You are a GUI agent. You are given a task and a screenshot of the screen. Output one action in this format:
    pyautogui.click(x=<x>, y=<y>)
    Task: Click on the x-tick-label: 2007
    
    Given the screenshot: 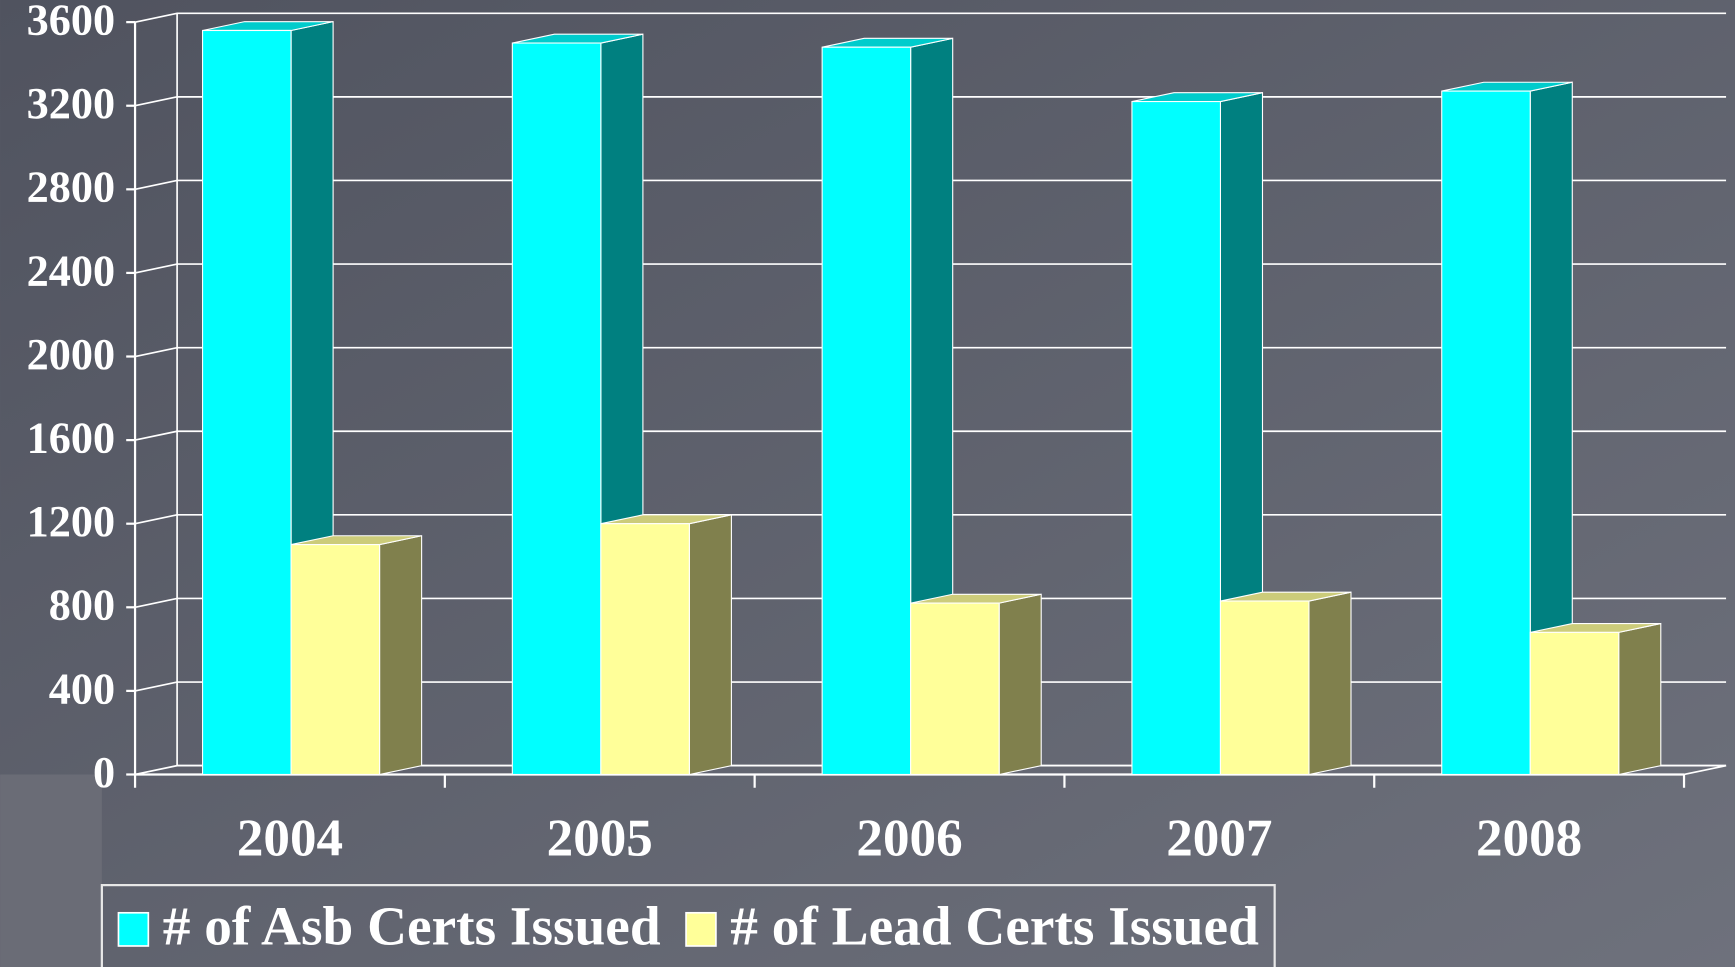 What is the action you would take?
    pyautogui.click(x=1219, y=838)
    